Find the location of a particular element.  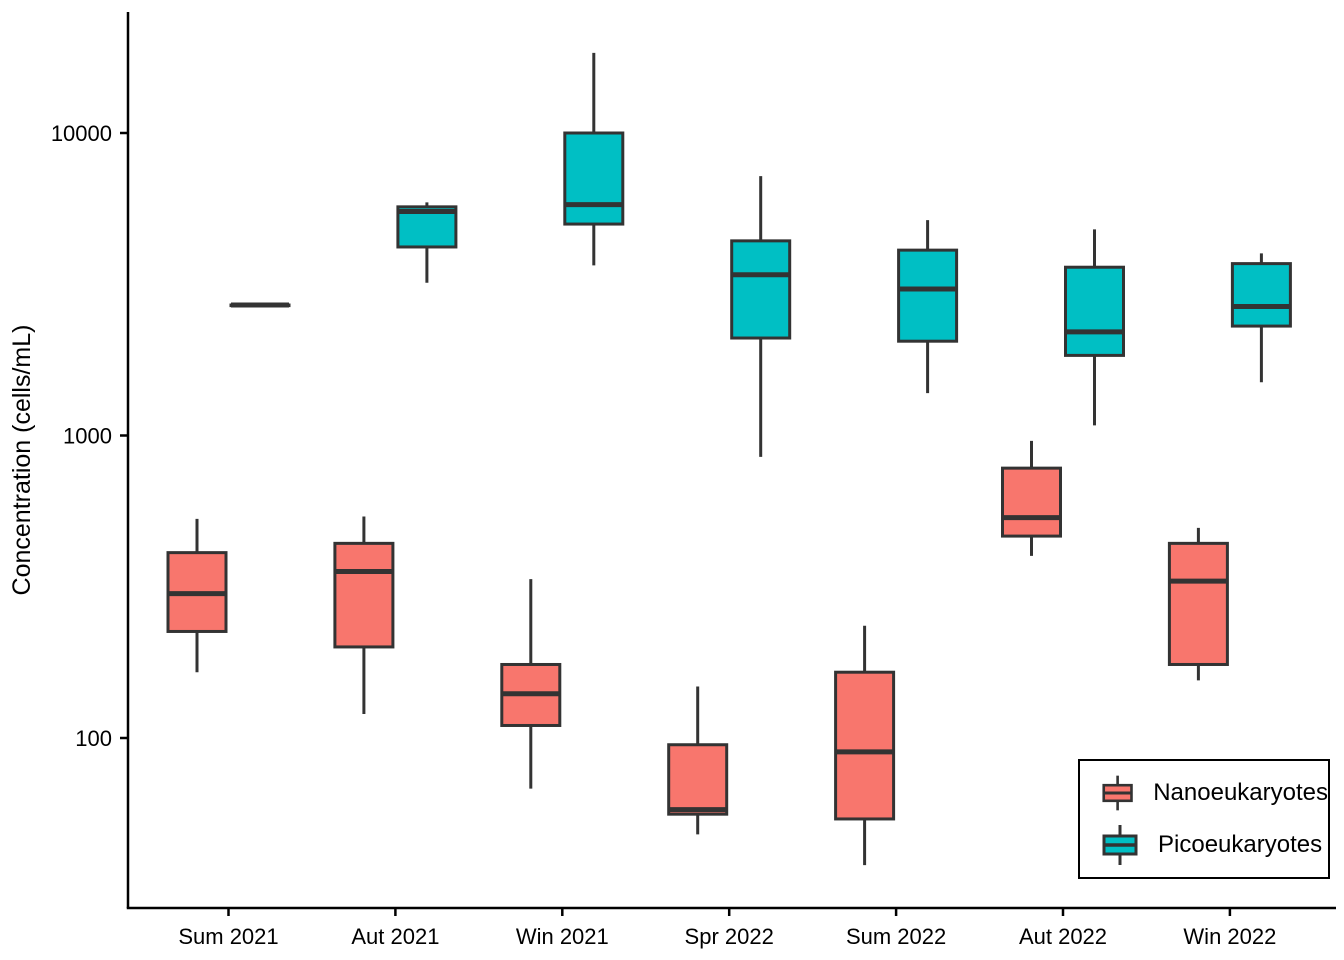

x-tick-label-spr-2022: Spr 2022 is located at coordinates (729, 936).